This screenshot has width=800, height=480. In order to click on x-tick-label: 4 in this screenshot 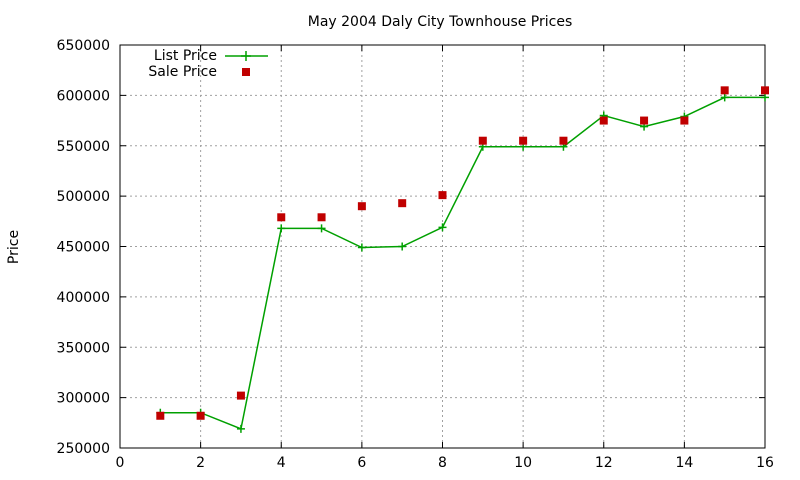, I will do `click(281, 463)`.